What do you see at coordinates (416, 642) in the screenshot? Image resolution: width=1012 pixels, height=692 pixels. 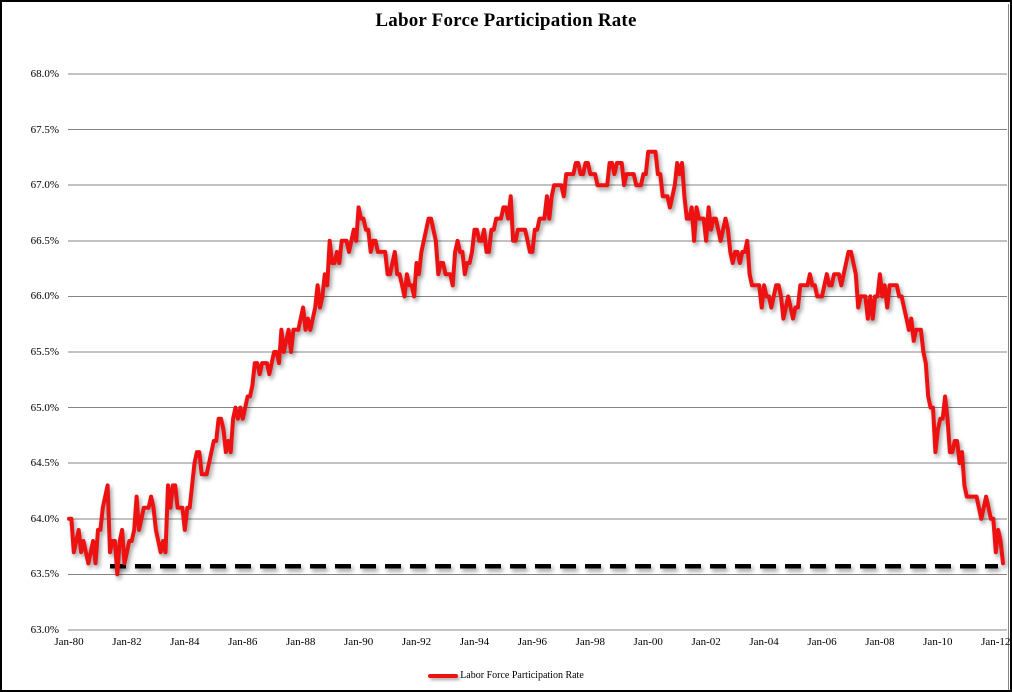 I see `x-tick-label: Jan-92` at bounding box center [416, 642].